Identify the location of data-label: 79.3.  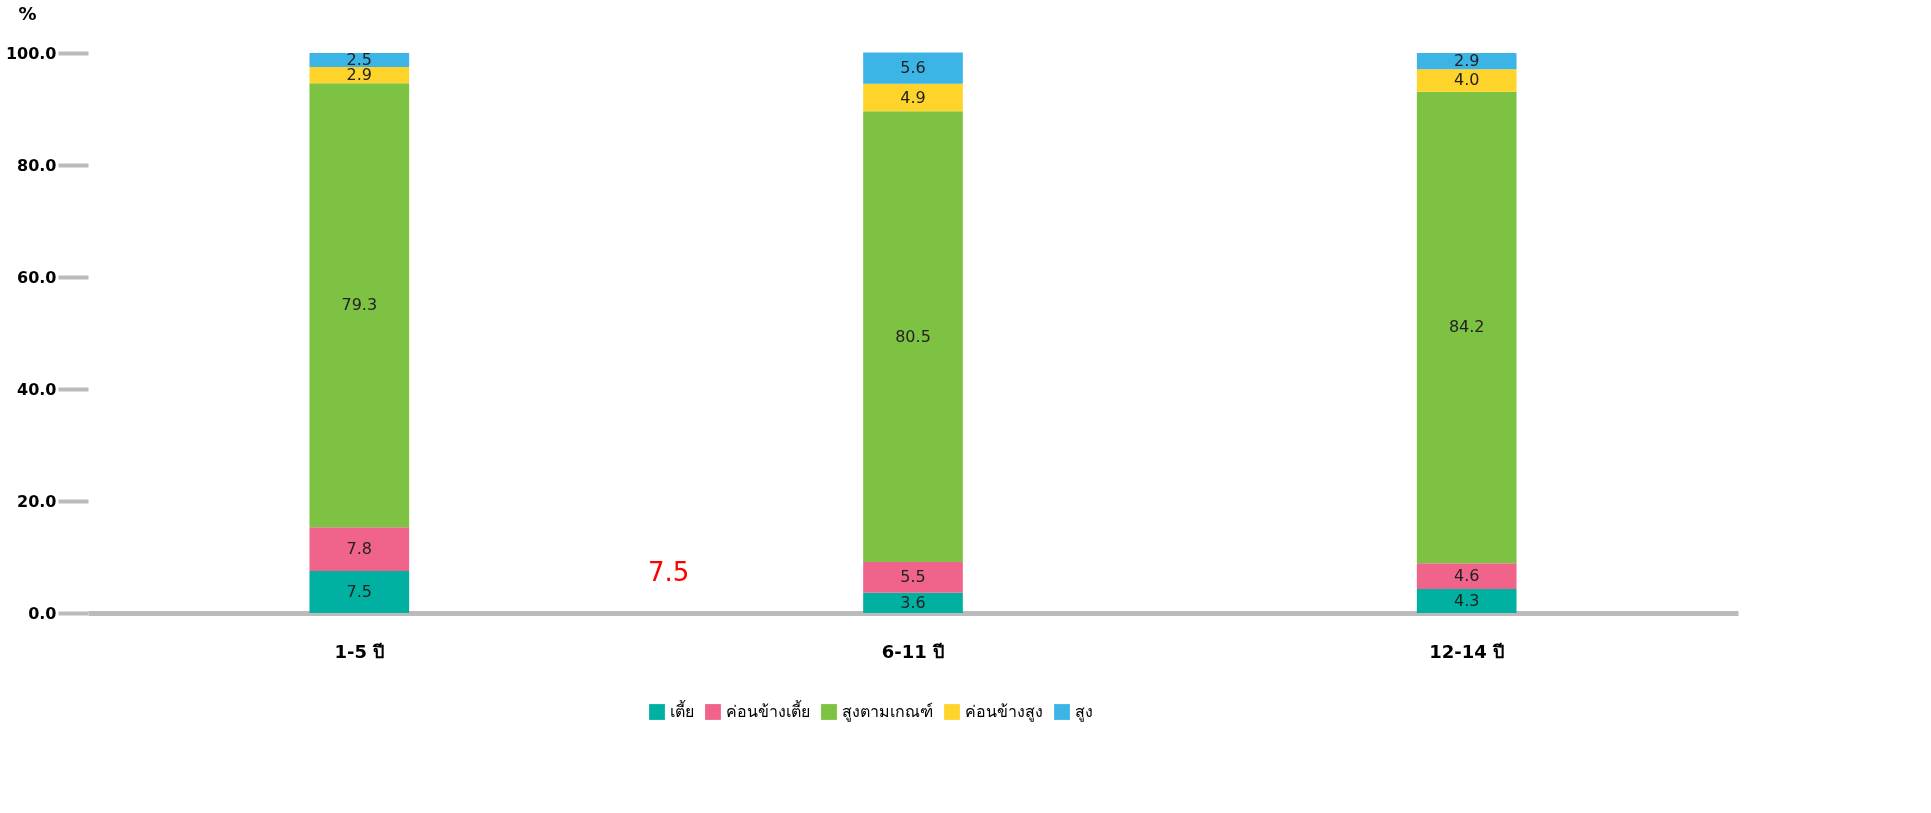
(359, 305).